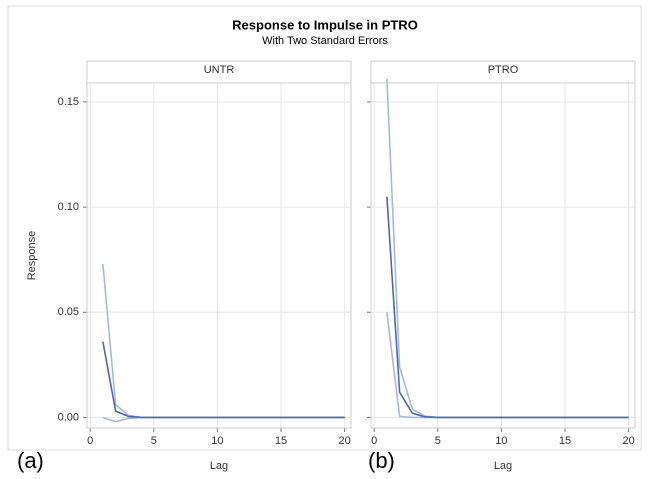 The image size is (649, 479). What do you see at coordinates (68, 417) in the screenshot?
I see `y-tick-label: 0.00` at bounding box center [68, 417].